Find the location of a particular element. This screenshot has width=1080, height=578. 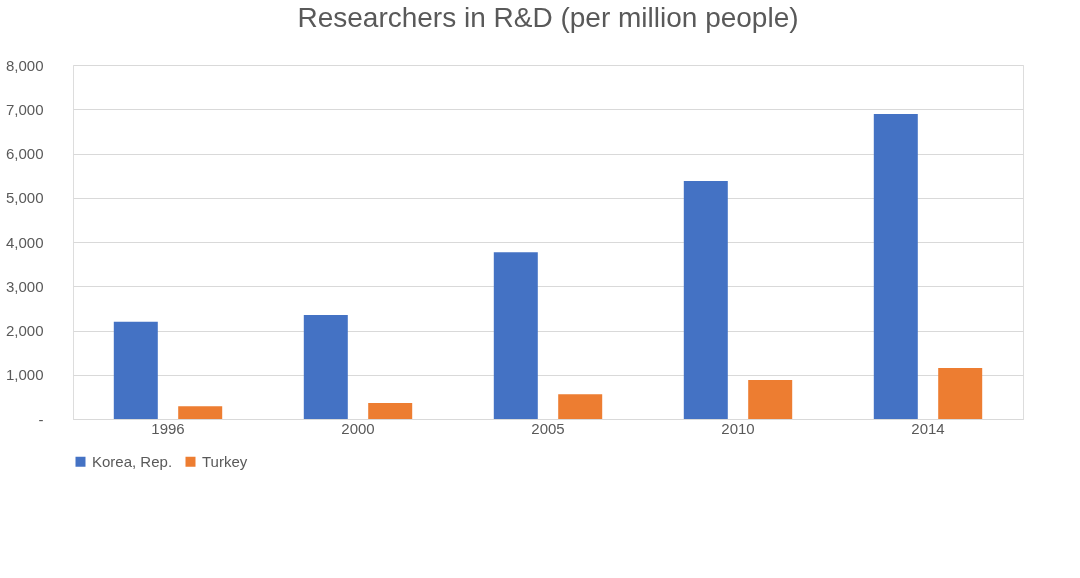

legend-label: Korea, Rep. is located at coordinates (132, 461).